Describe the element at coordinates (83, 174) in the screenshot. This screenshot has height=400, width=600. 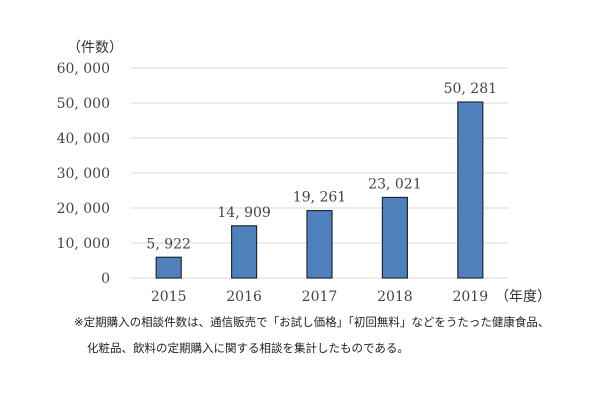
I see `y-tick-label: 30, 000` at that location.